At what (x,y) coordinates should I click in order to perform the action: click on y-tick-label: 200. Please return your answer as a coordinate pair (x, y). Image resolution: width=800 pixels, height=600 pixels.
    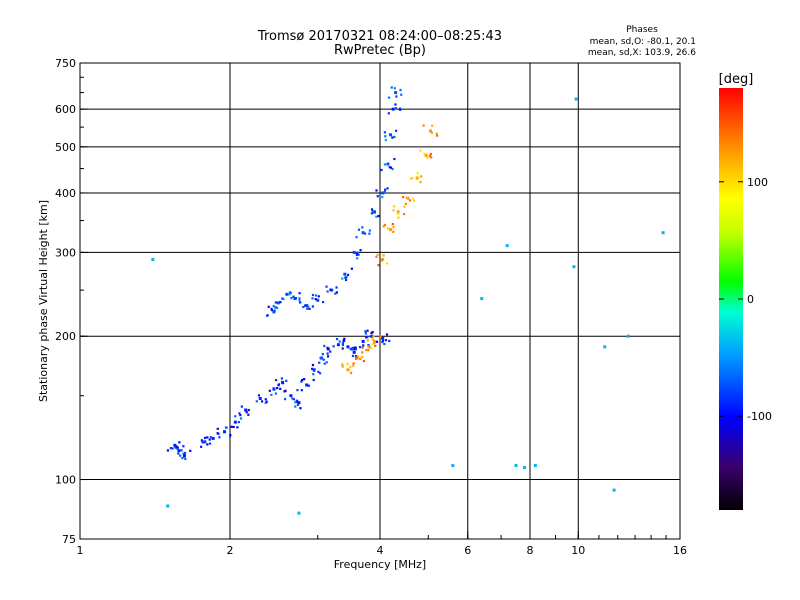
    Looking at the image, I should click on (65, 336).